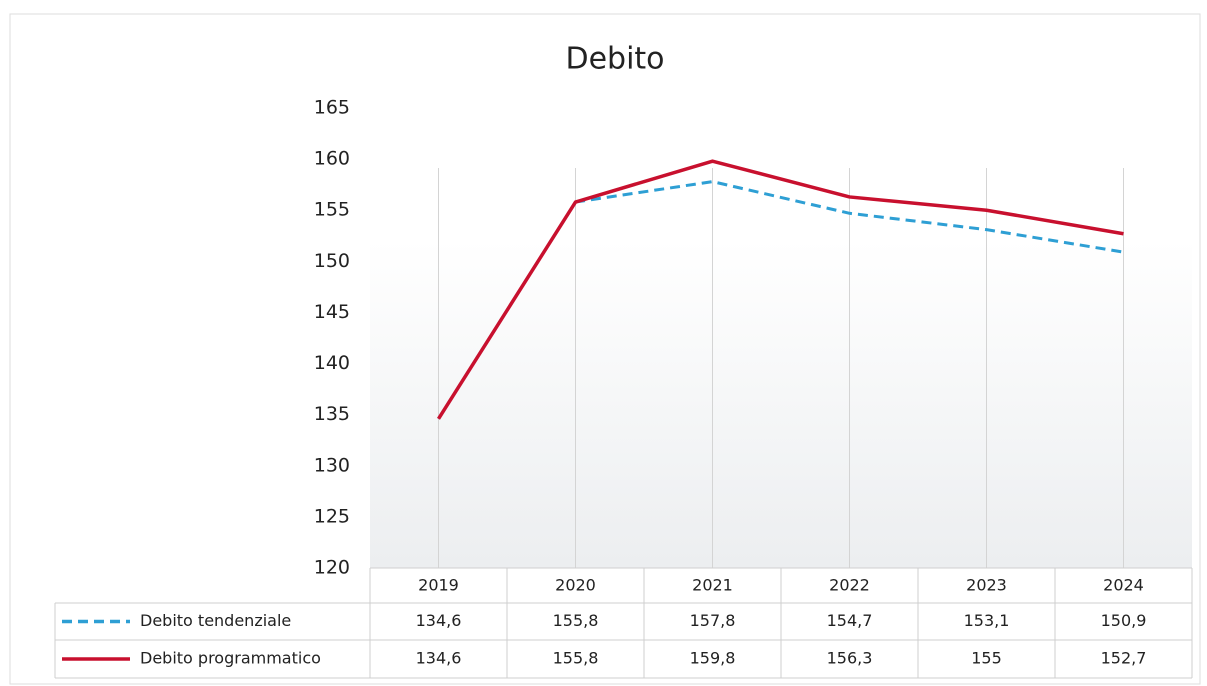 Image resolution: width=1207 pixels, height=686 pixels. I want to click on legend-label: Debito programmatico, so click(230, 658).